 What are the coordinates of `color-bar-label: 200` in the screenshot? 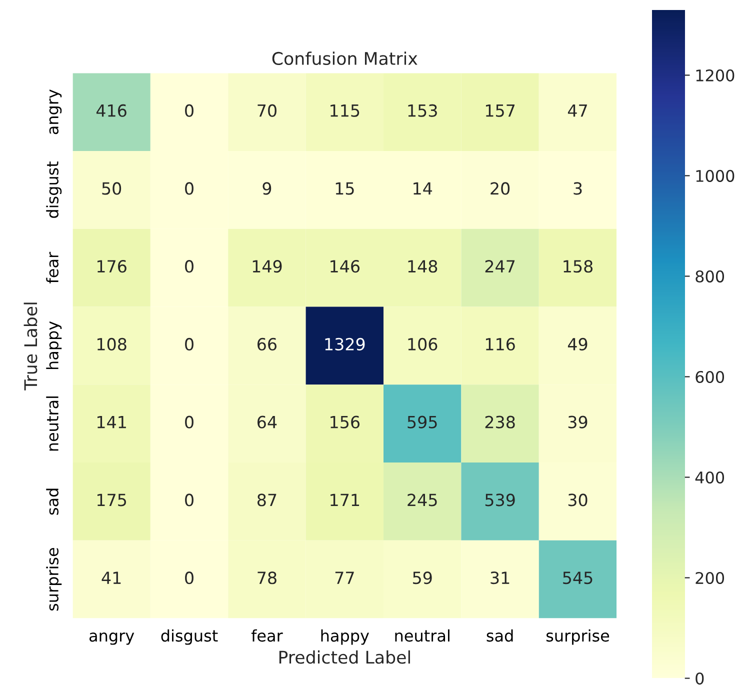 It's located at (710, 578).